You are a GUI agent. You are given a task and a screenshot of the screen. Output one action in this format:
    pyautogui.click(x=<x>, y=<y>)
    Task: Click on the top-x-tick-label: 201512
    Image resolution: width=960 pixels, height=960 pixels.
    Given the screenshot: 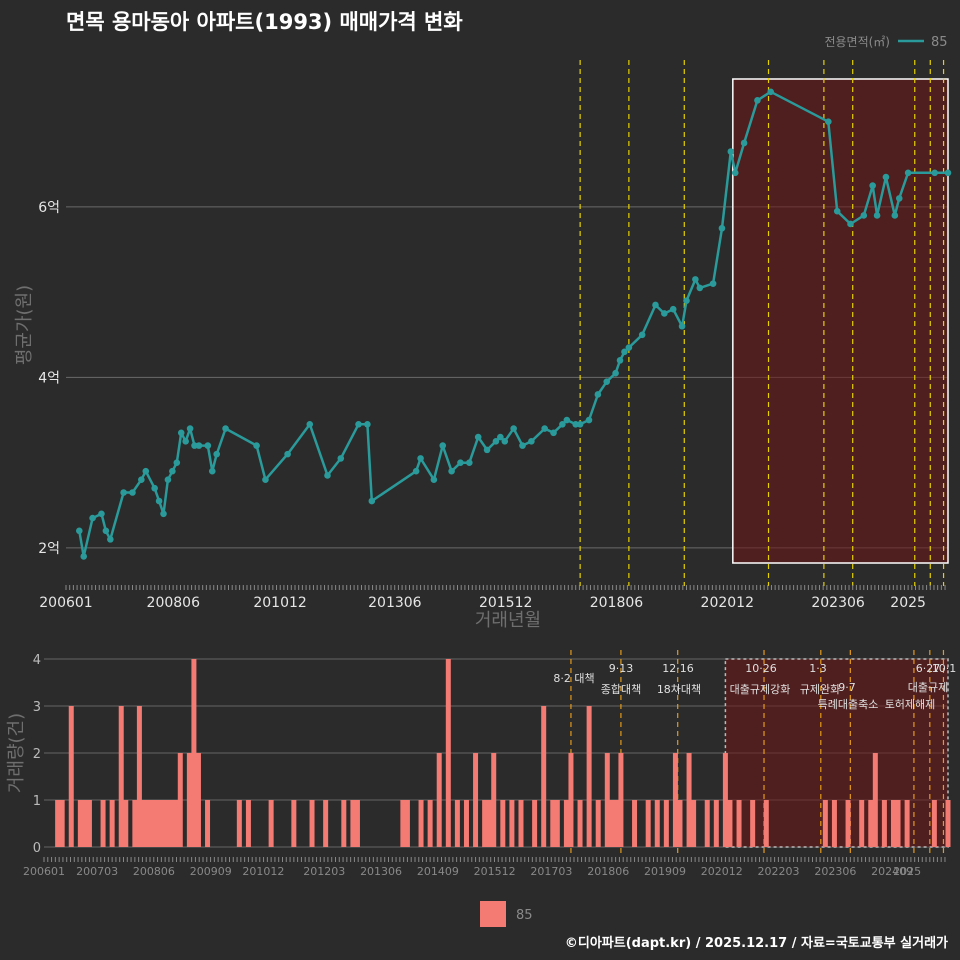 What is the action you would take?
    pyautogui.click(x=505, y=603)
    